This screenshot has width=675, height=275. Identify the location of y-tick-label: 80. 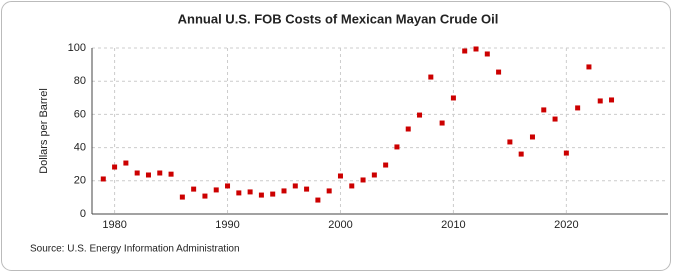
(80, 81).